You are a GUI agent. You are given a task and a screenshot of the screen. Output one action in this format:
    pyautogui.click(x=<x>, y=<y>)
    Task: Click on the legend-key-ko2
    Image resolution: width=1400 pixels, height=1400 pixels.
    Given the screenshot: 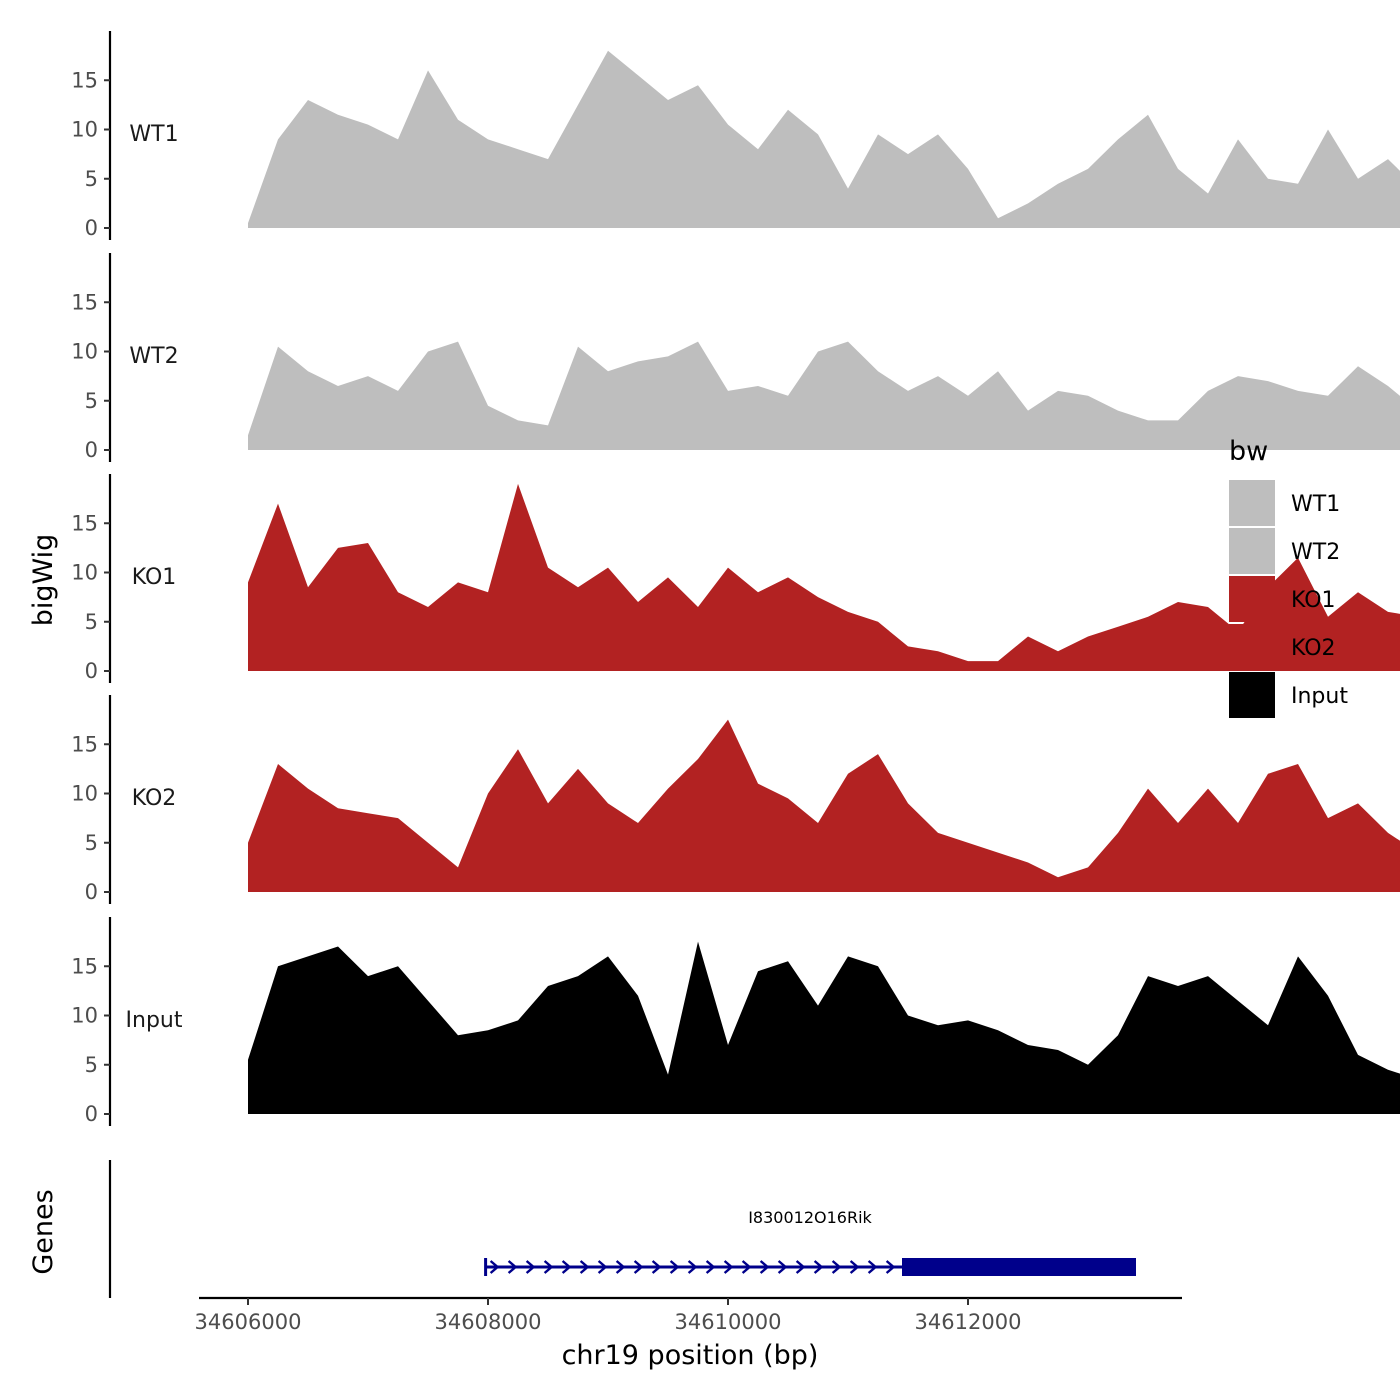 What is the action you would take?
    pyautogui.click(x=1252, y=647)
    